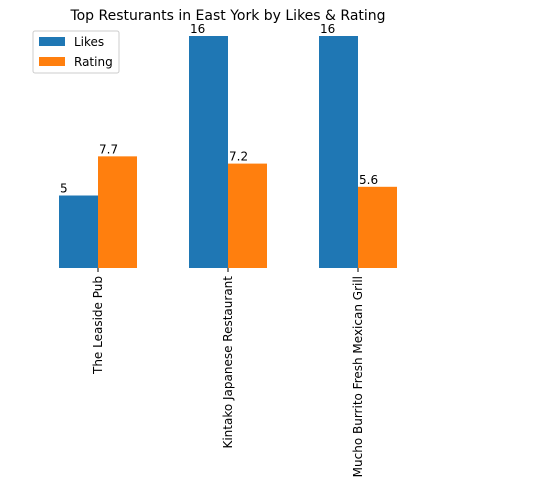 Image resolution: width=539 pixels, height=498 pixels. What do you see at coordinates (228, 362) in the screenshot?
I see `x-tick-label-1: Kintako Japanese Restaurant` at bounding box center [228, 362].